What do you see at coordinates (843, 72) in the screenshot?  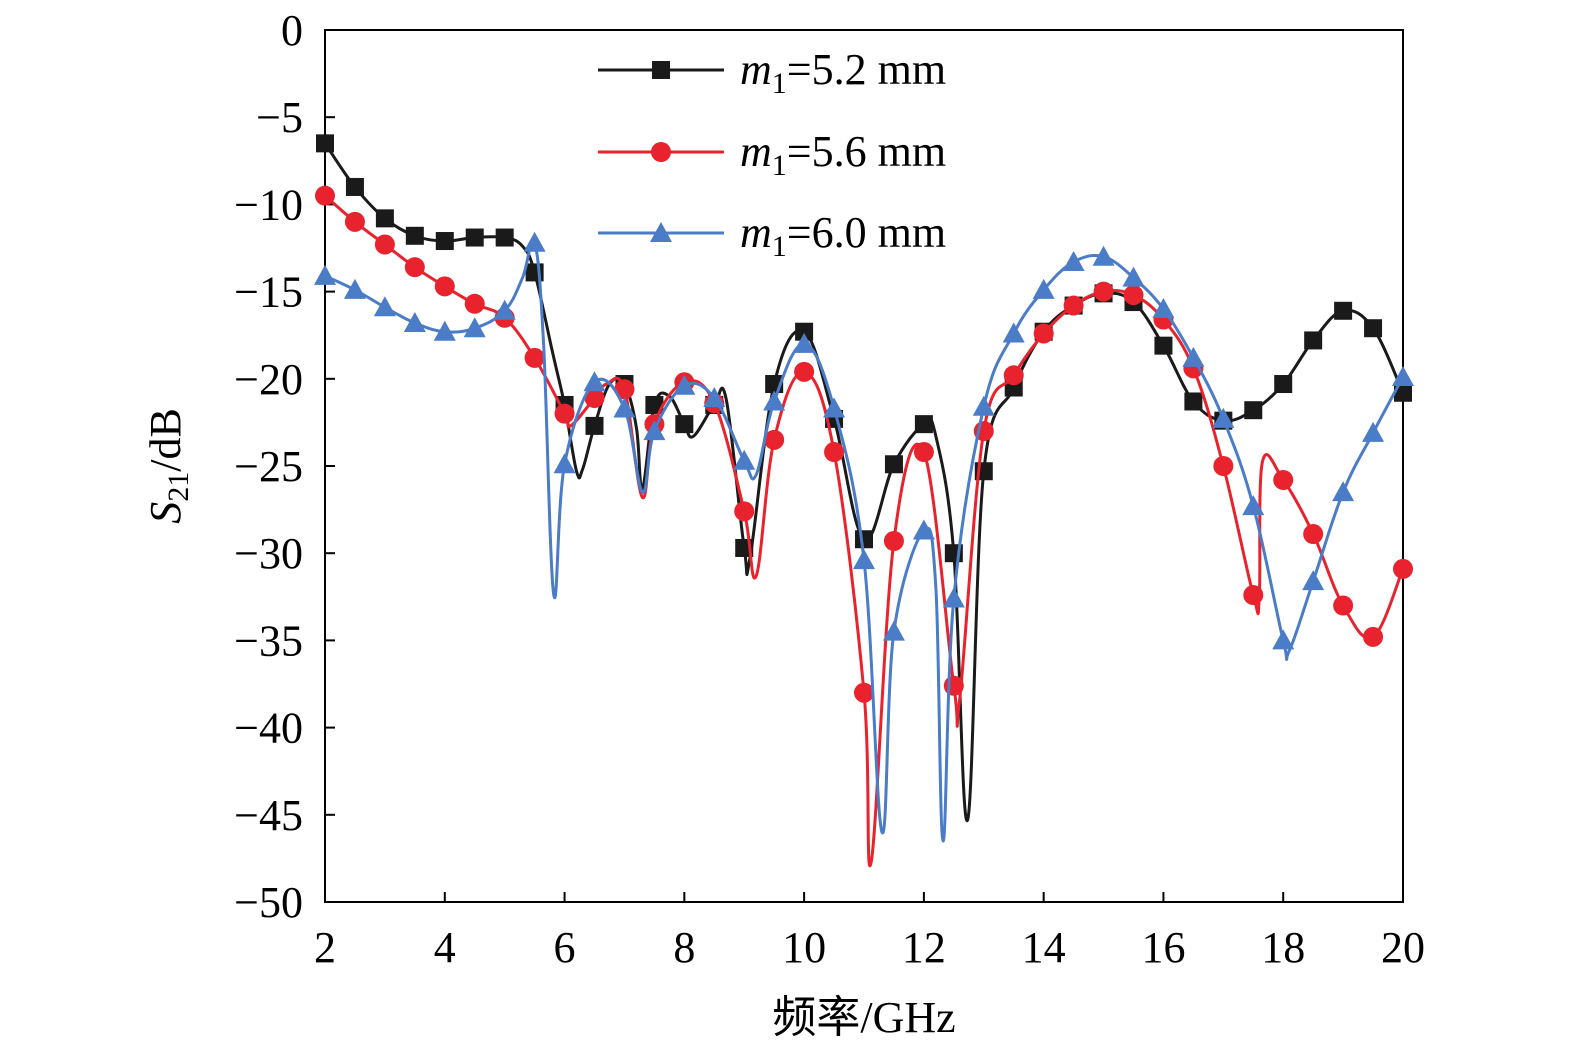 I see `legend-label: m1=5.2 mm` at bounding box center [843, 72].